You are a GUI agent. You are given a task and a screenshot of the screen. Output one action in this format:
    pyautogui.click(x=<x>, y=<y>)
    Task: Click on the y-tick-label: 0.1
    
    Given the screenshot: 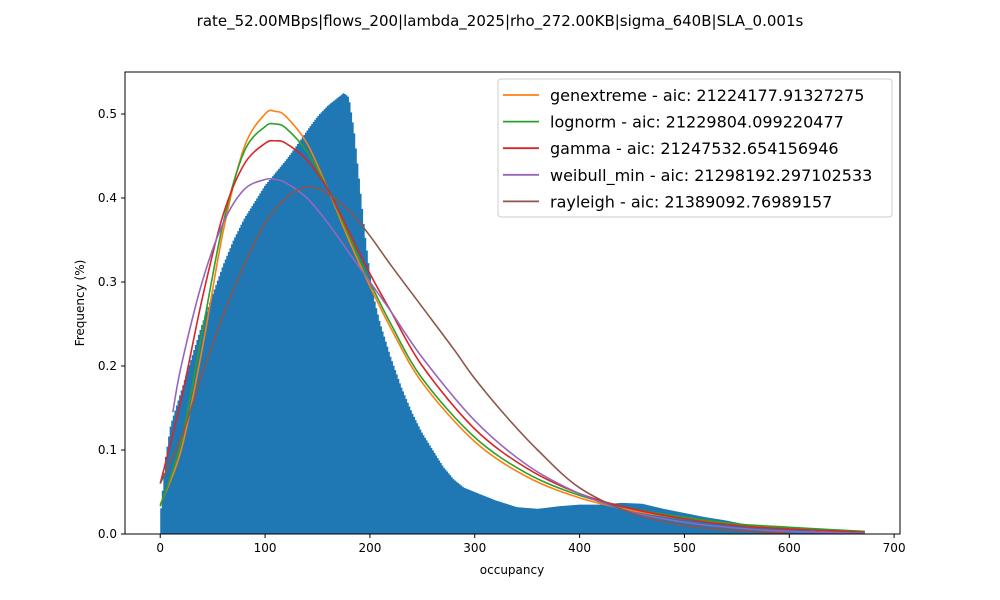 What is the action you would take?
    pyautogui.click(x=107, y=450)
    